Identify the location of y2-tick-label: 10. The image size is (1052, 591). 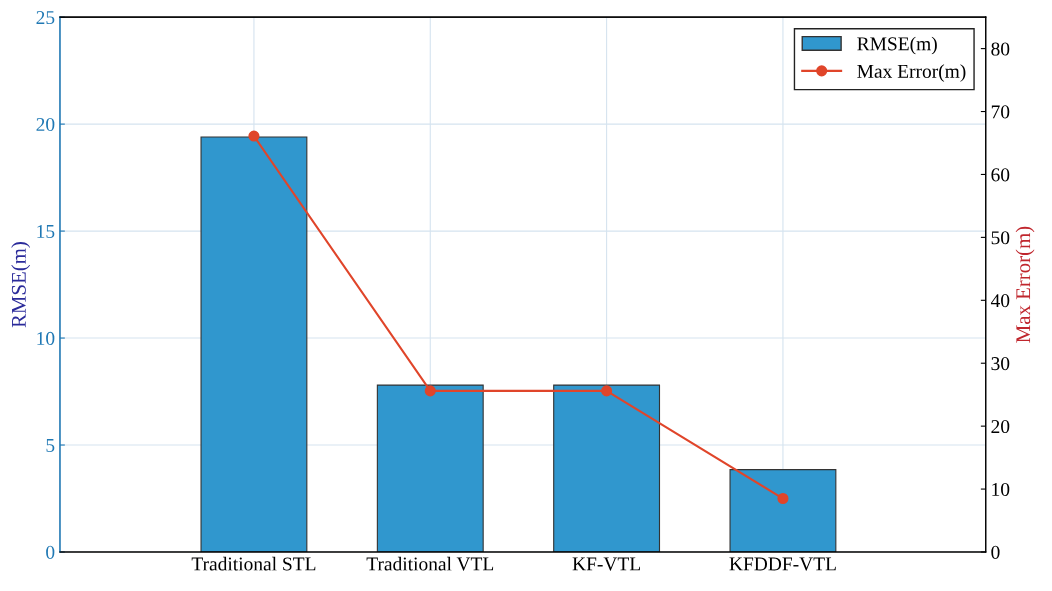
(1001, 489).